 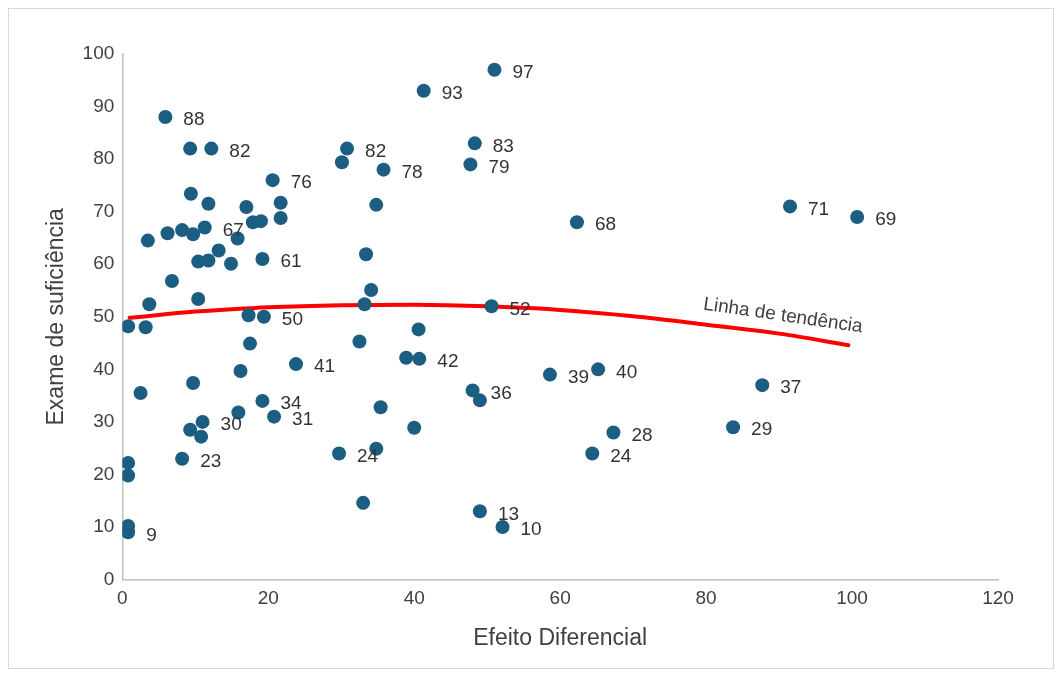 I want to click on data-label: 23, so click(x=211, y=460).